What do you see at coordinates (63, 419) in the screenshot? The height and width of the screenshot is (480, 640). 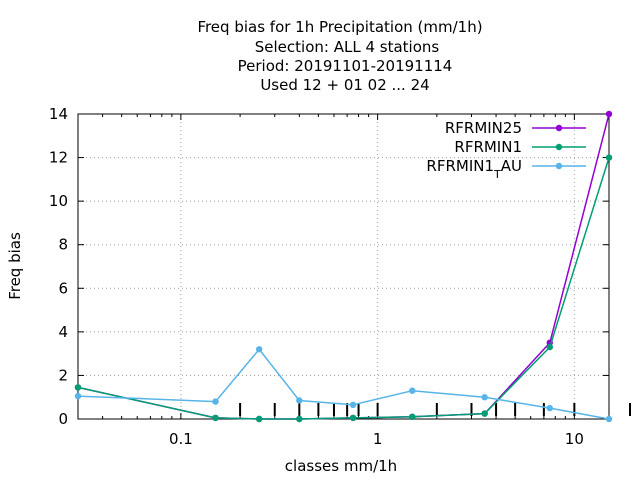 I see `y-tick-label-0: 0` at bounding box center [63, 419].